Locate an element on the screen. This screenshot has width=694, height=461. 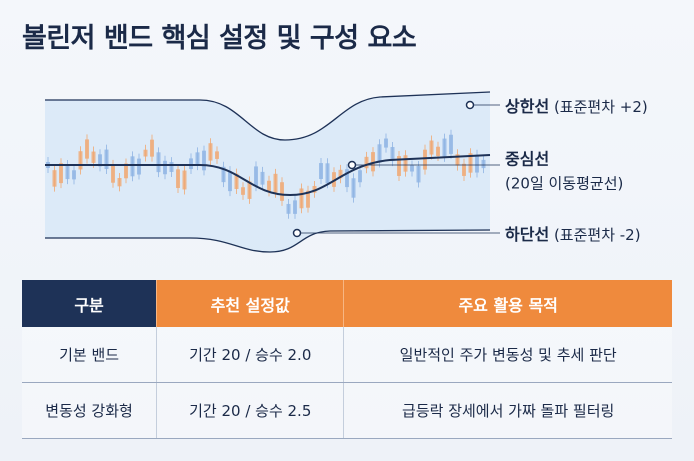
table-cell: 기간 20 / 승수 2.5 is located at coordinates (250, 410).